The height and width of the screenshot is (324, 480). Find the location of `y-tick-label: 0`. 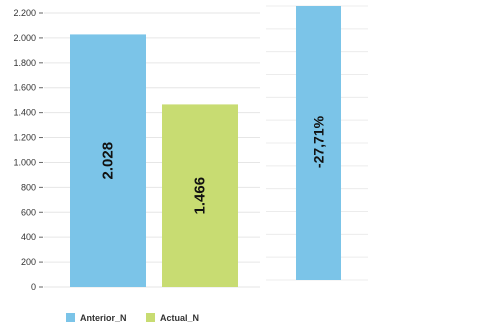

y-tick-label: 0 is located at coordinates (33, 287).